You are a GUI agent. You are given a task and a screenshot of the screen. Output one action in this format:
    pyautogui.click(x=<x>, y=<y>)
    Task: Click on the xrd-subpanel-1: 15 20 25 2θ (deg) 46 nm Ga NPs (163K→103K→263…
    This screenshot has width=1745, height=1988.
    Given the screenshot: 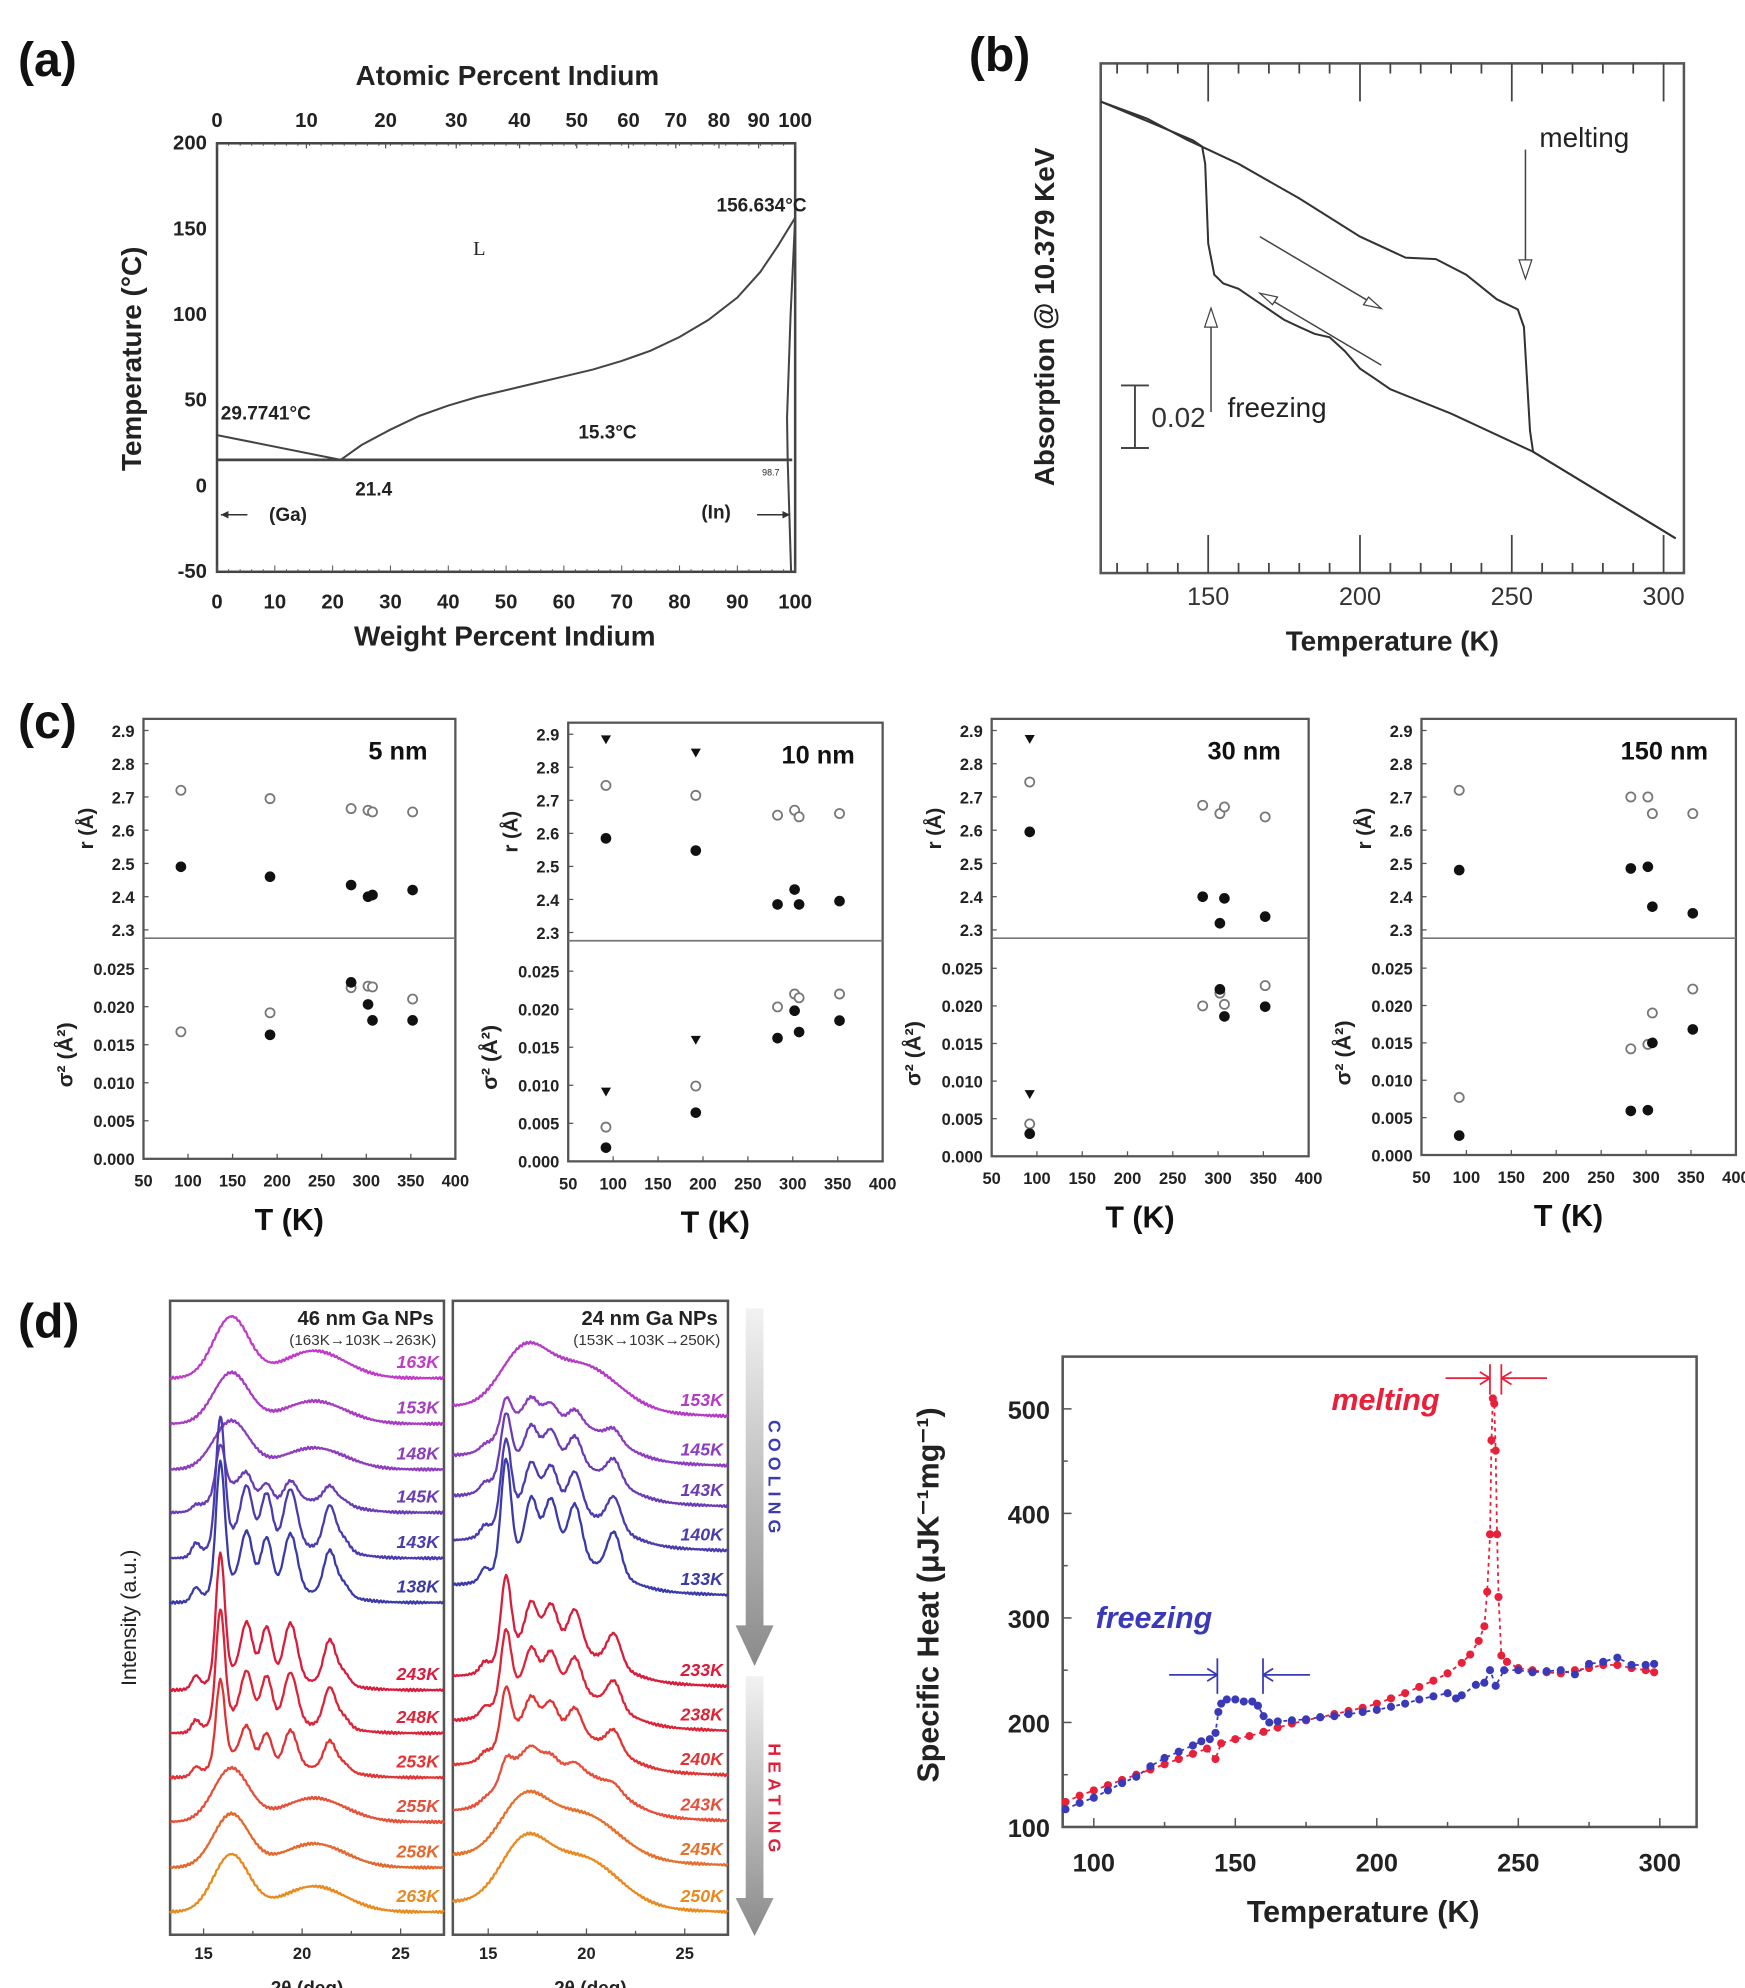 What is the action you would take?
    pyautogui.click(x=307, y=1643)
    